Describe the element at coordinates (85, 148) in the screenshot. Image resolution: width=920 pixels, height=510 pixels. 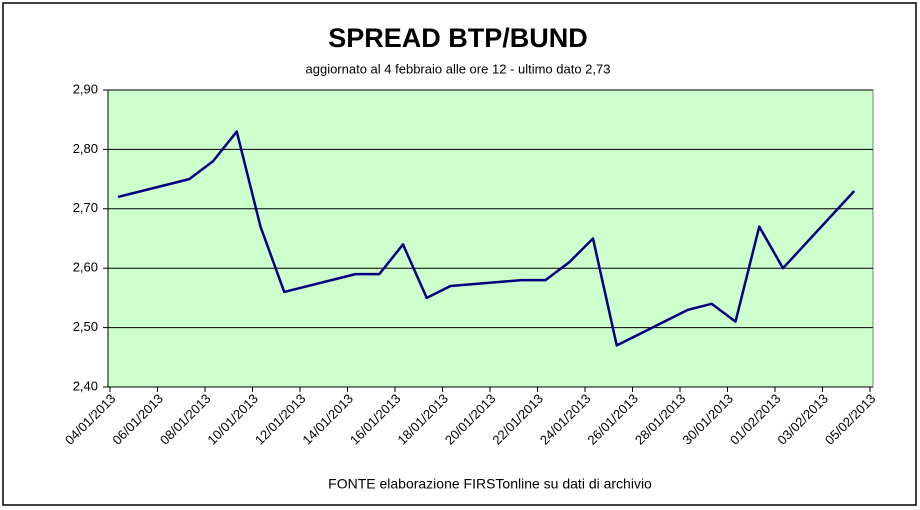
I see `y-tick-label: 2,80` at that location.